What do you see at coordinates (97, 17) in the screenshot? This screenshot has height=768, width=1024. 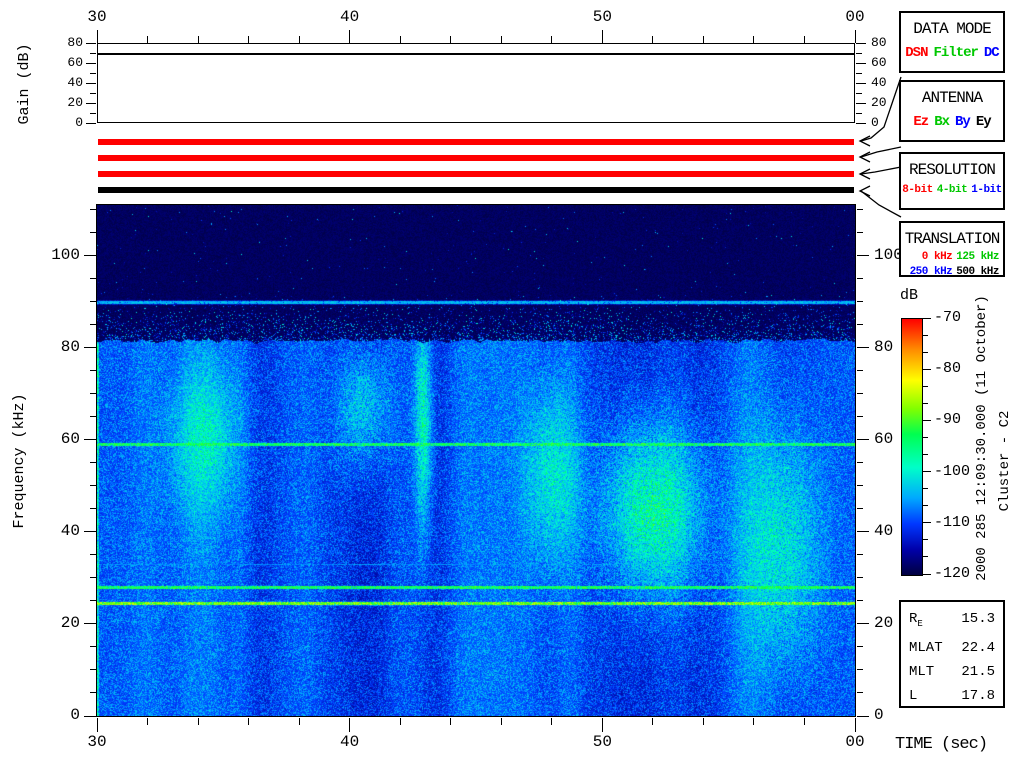 I see `top-axis-tick-label: 30` at bounding box center [97, 17].